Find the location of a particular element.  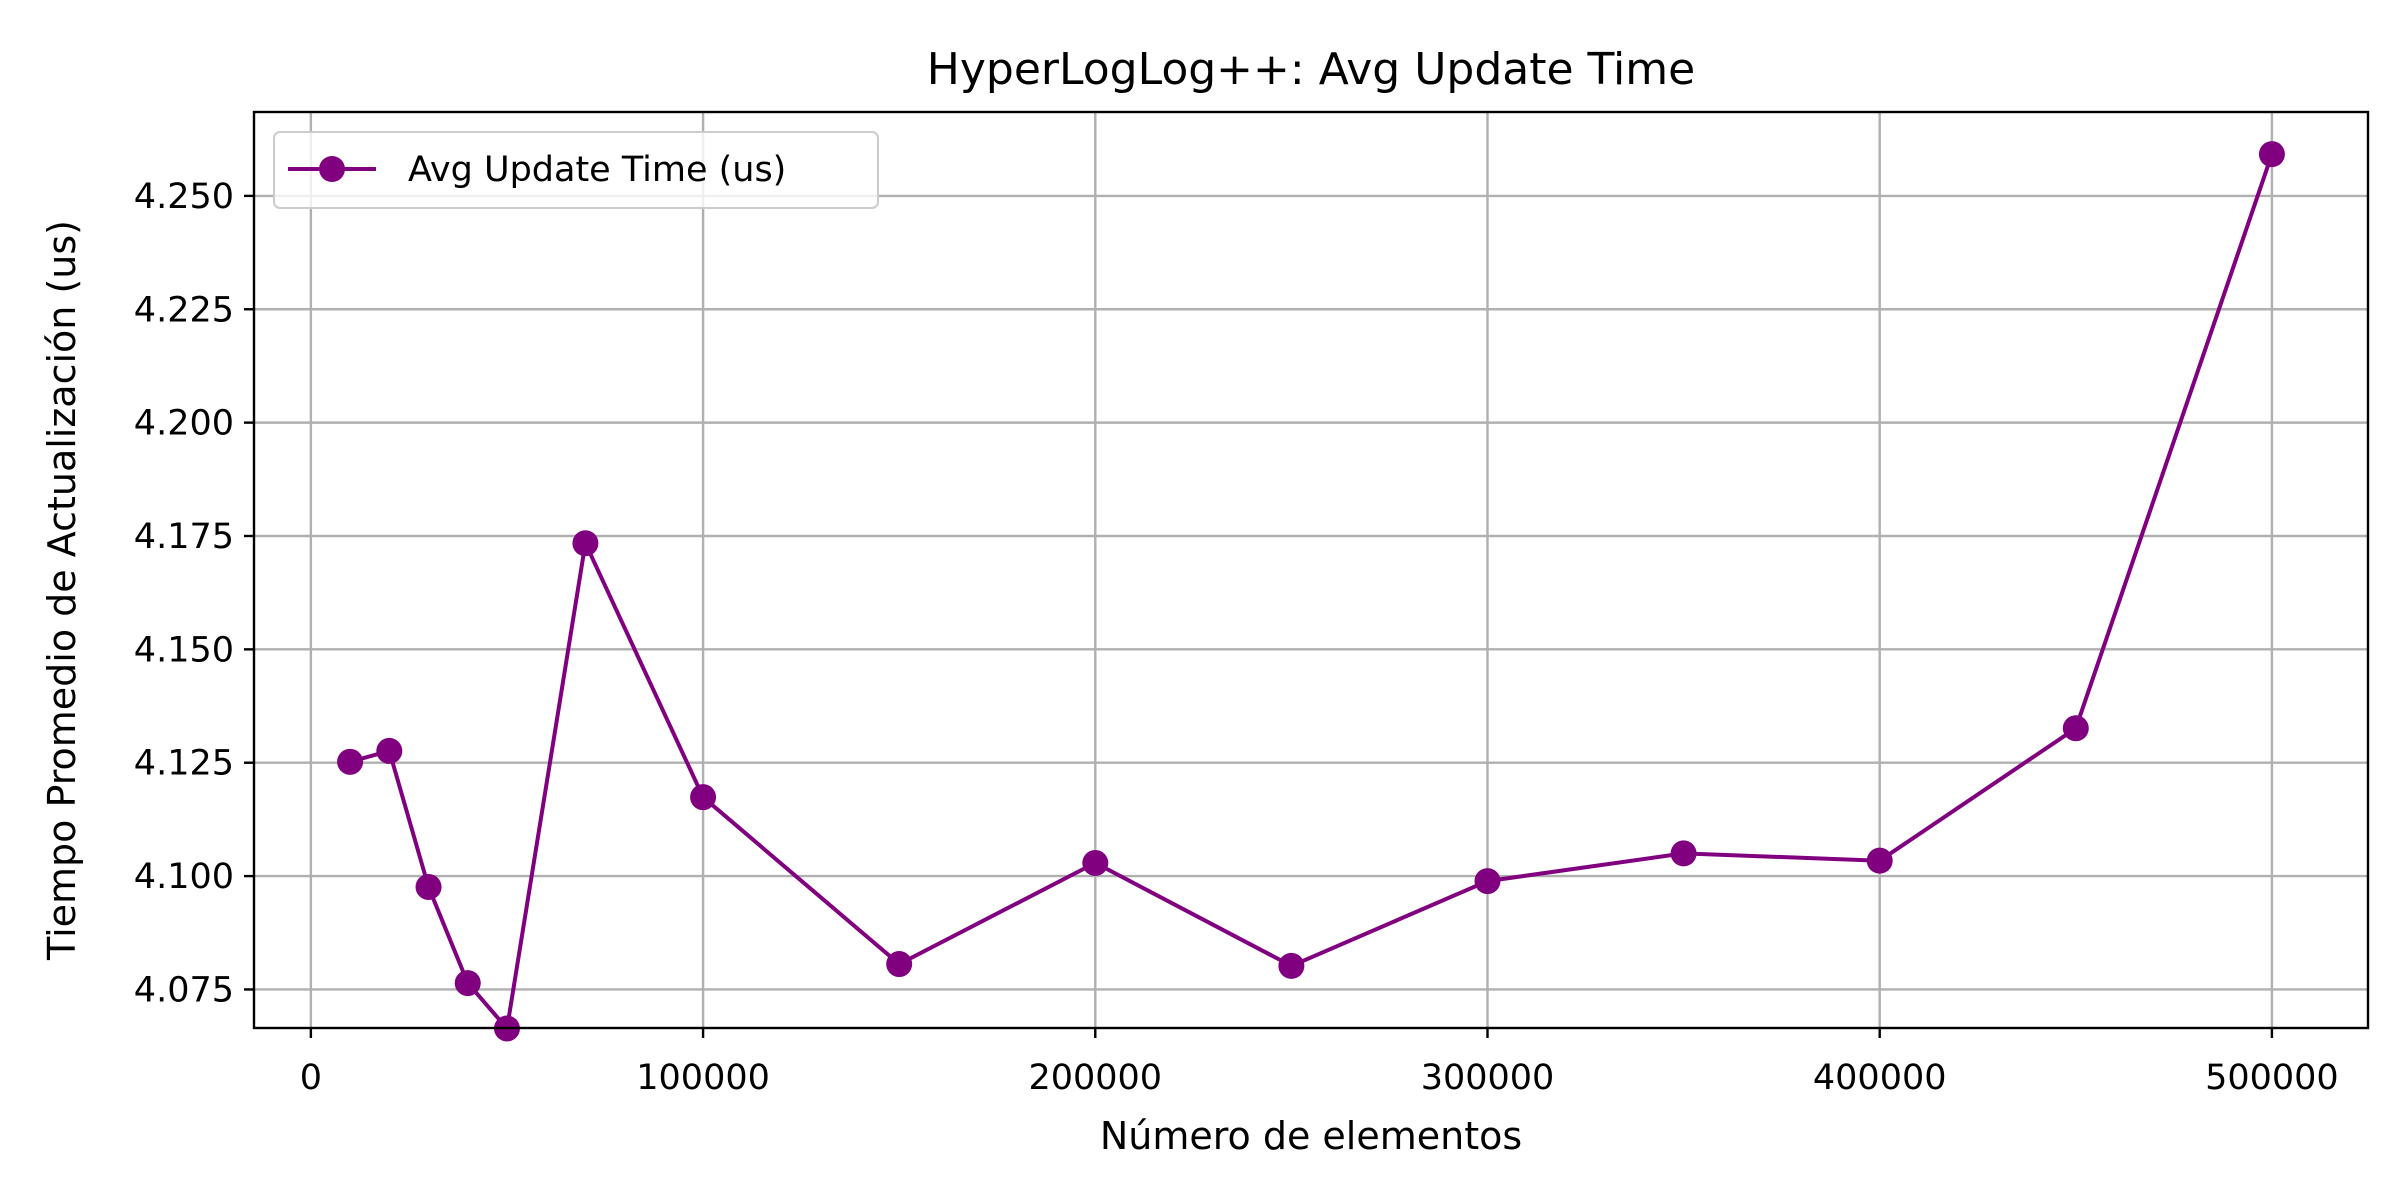

x-tick-label: 200000 is located at coordinates (1095, 1078).